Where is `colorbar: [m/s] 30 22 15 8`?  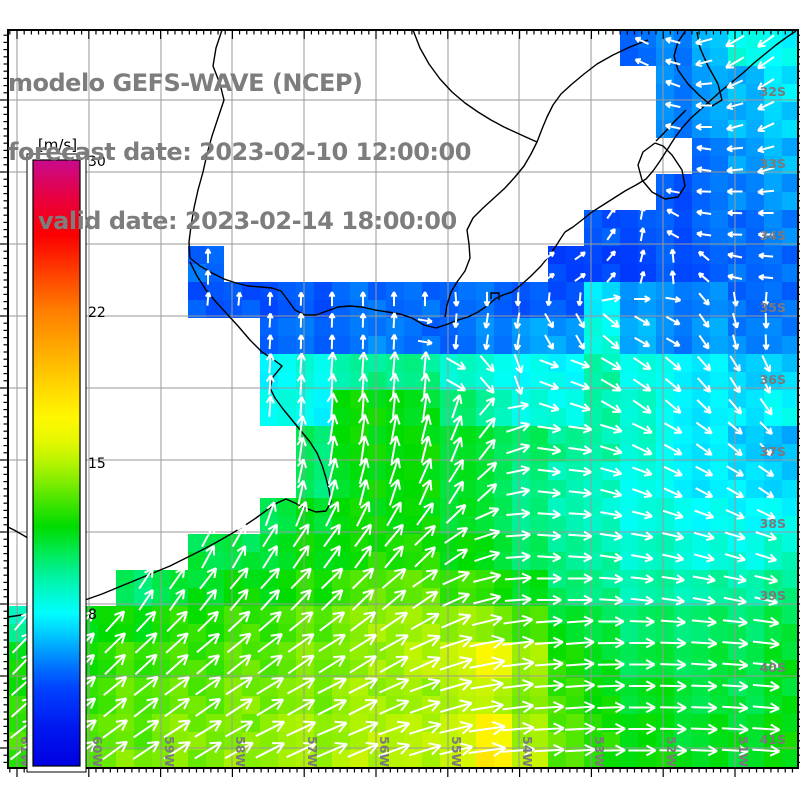 colorbar: [m/s] 30 22 15 8 is located at coordinates (66, 454).